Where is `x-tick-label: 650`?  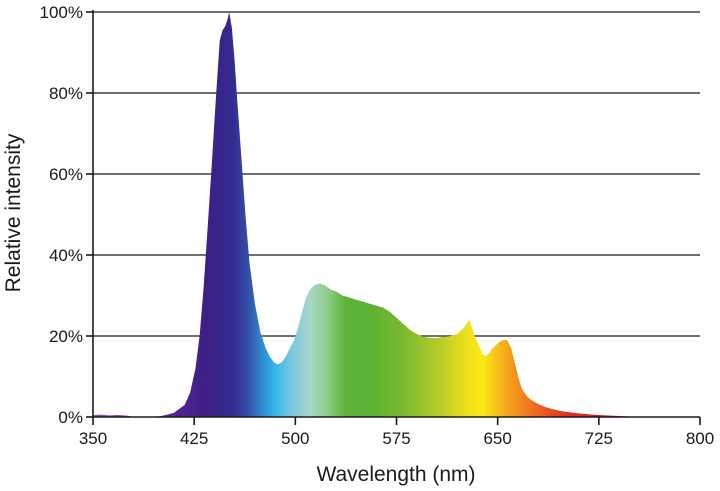
x-tick-label: 650 is located at coordinates (497, 438).